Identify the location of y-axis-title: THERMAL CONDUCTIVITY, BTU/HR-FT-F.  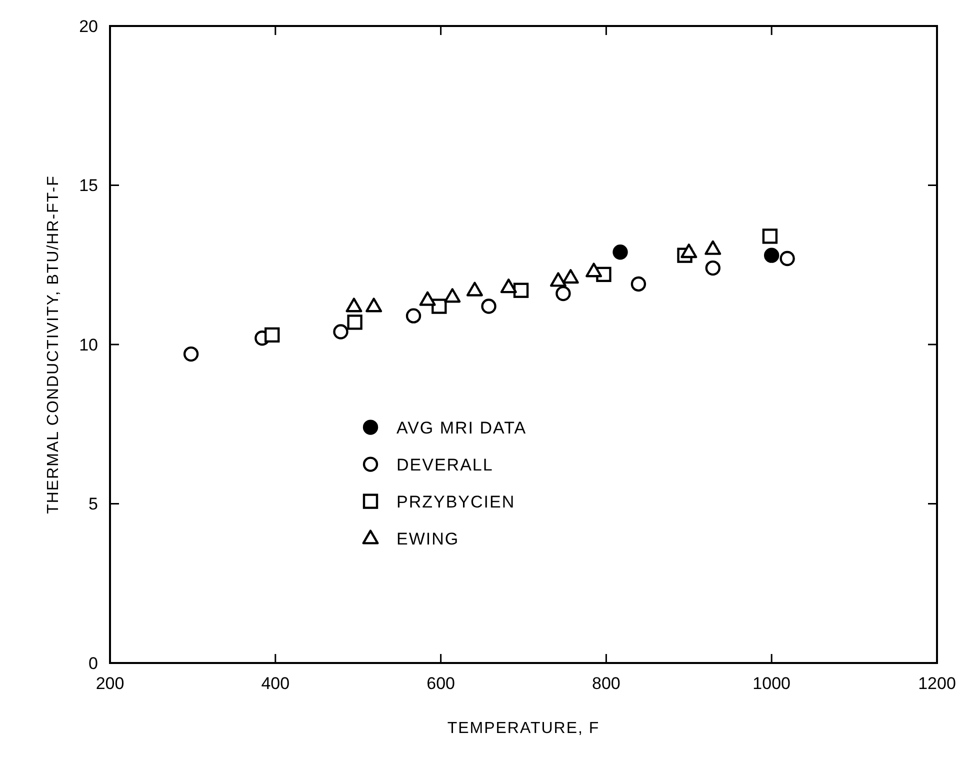
(53, 344).